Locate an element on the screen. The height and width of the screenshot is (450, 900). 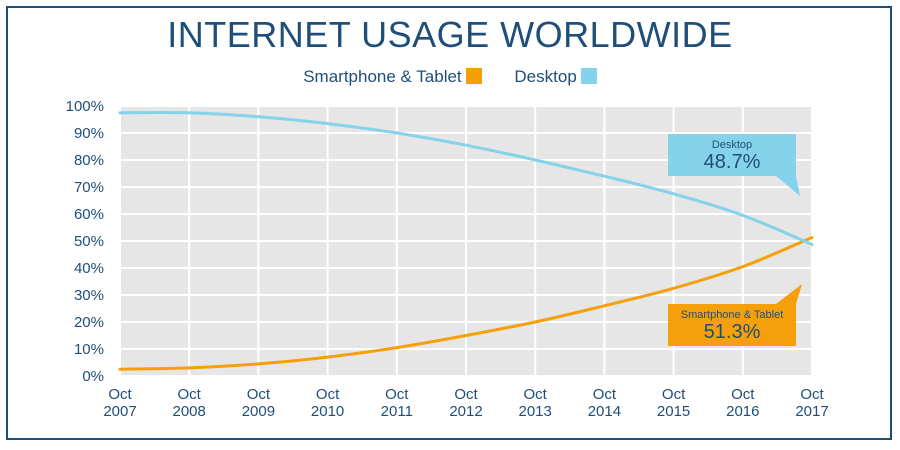
legend-item-desktop: Desktop is located at coordinates (555, 76).